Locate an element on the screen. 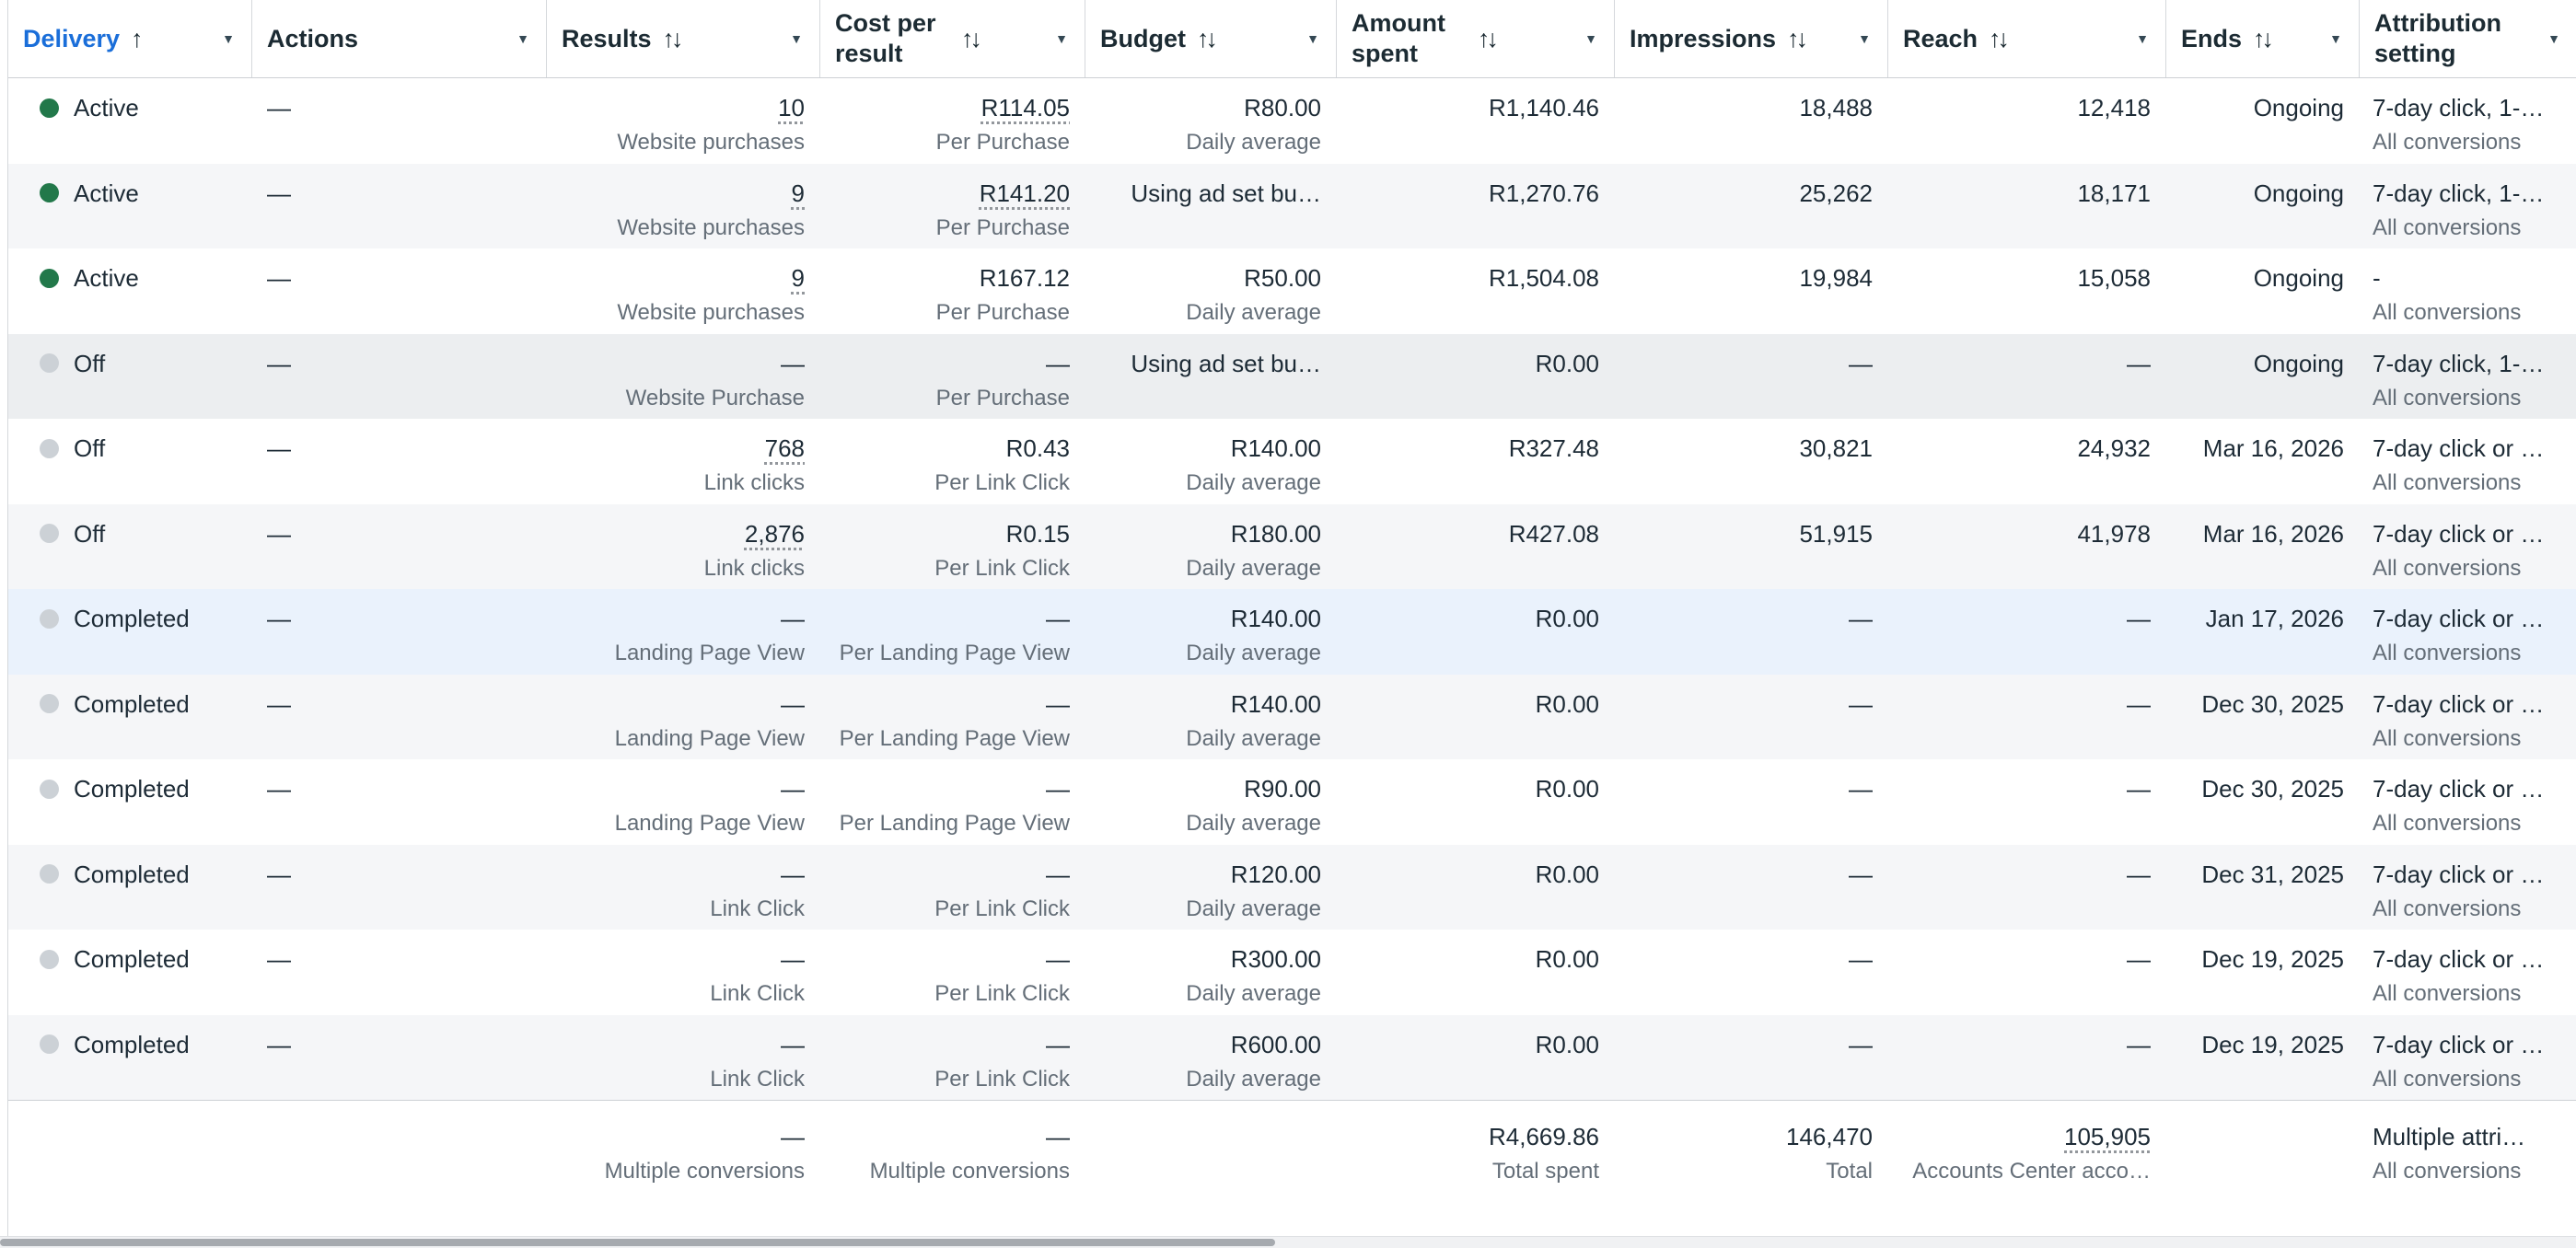  ends-value: Dec 30, 2025 is located at coordinates (2272, 703).